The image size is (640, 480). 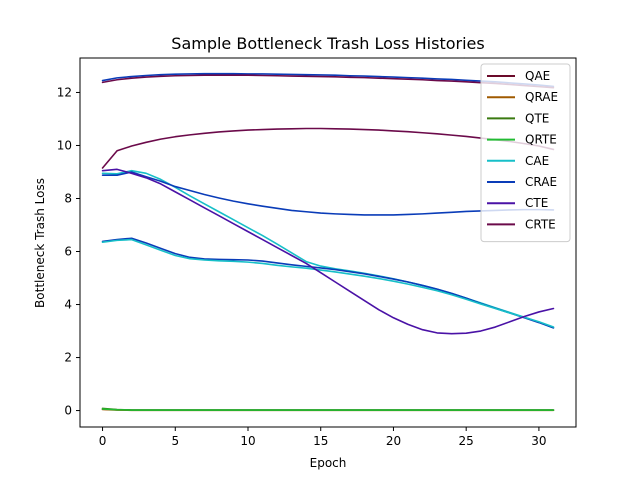 What do you see at coordinates (538, 441) in the screenshot?
I see `x-tick-label: 30` at bounding box center [538, 441].